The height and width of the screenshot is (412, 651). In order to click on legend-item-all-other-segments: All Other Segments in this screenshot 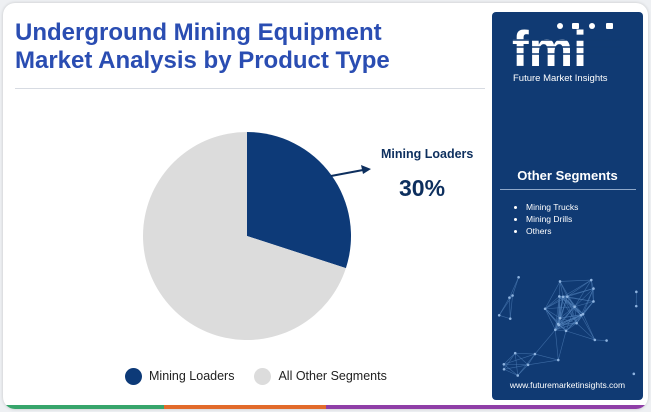, I will do `click(320, 376)`.